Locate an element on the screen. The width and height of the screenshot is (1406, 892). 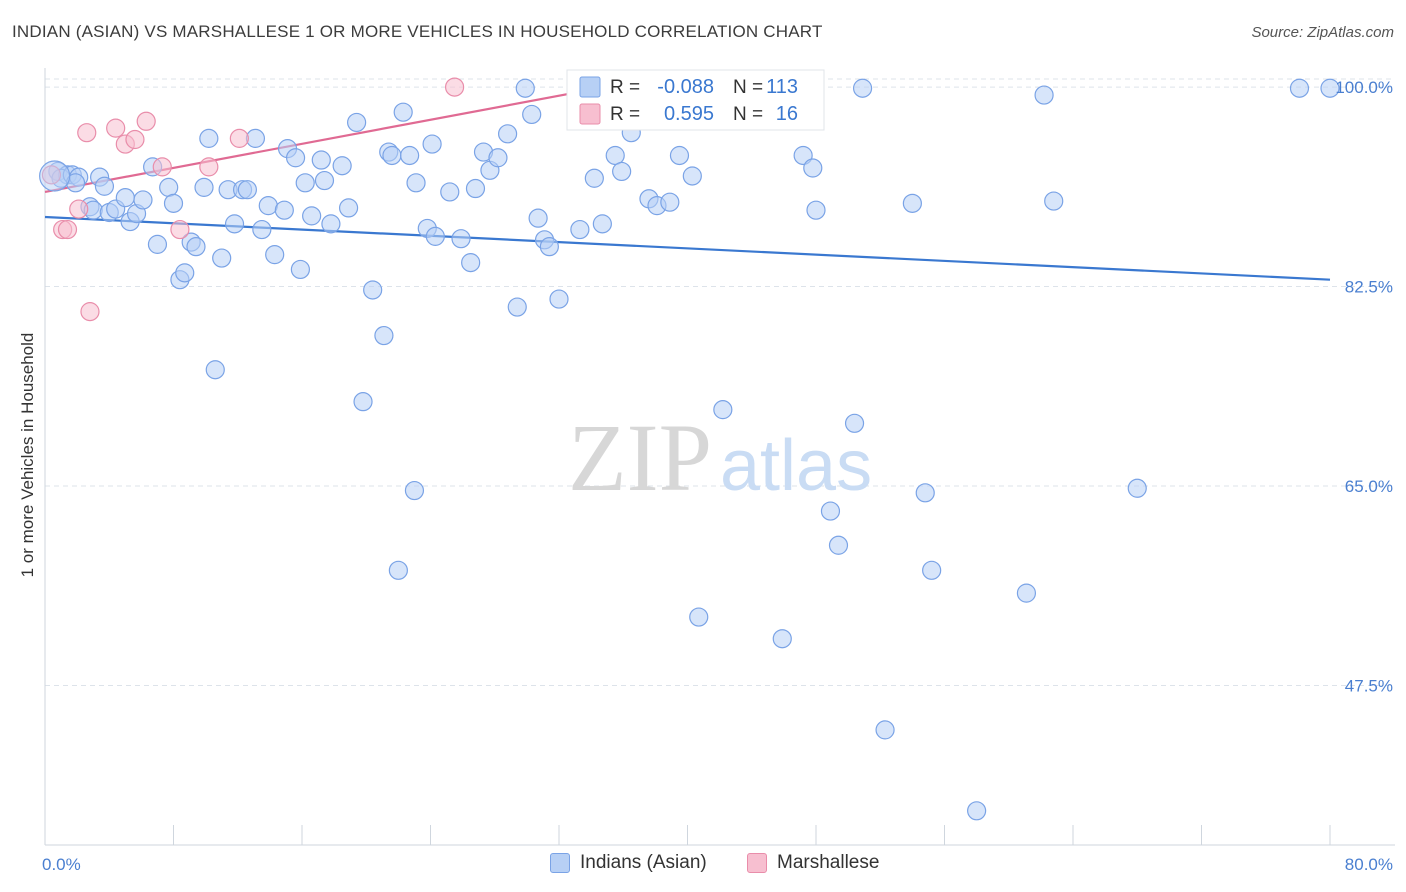
point-indians-cluster is located at coordinates (55, 176).